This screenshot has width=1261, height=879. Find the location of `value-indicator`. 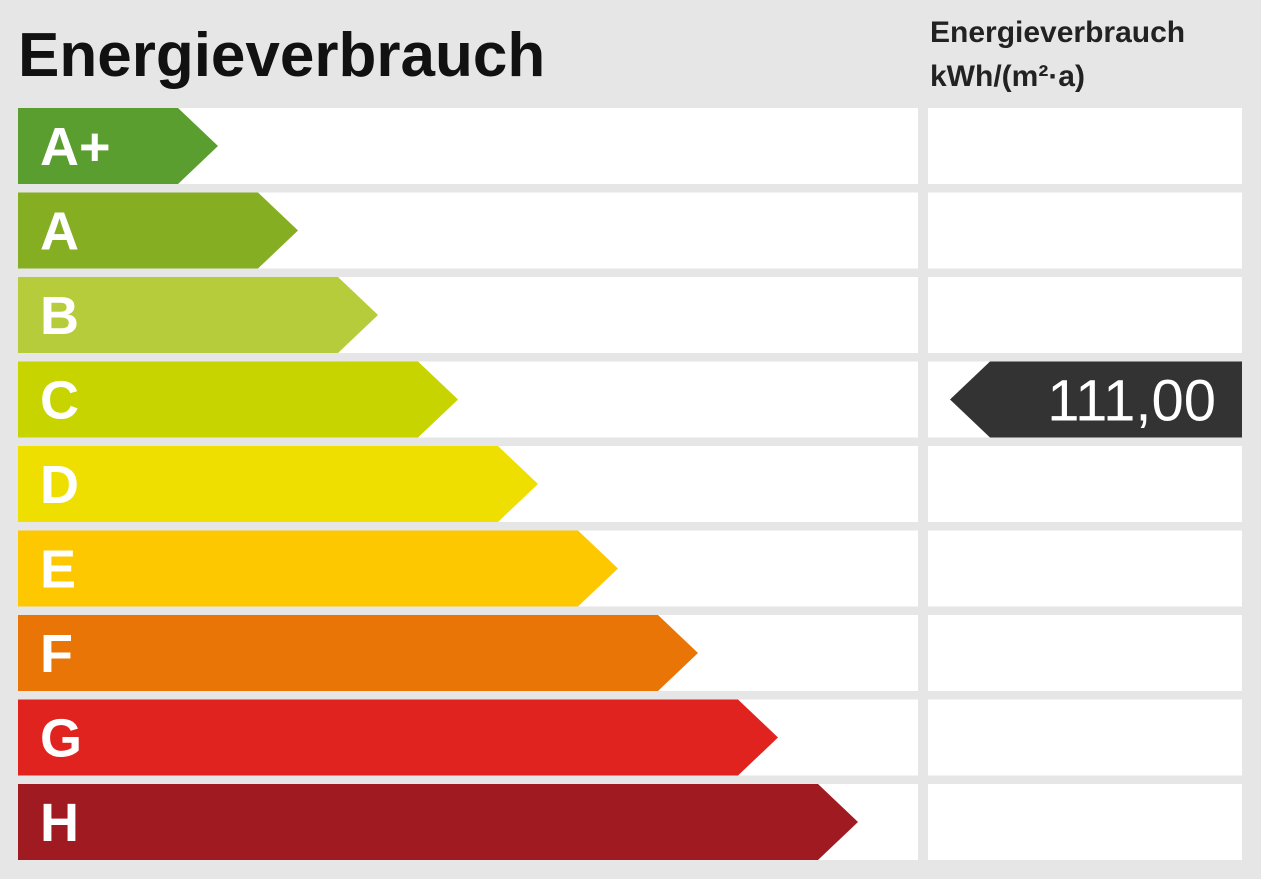

value-indicator is located at coordinates (1096, 399).